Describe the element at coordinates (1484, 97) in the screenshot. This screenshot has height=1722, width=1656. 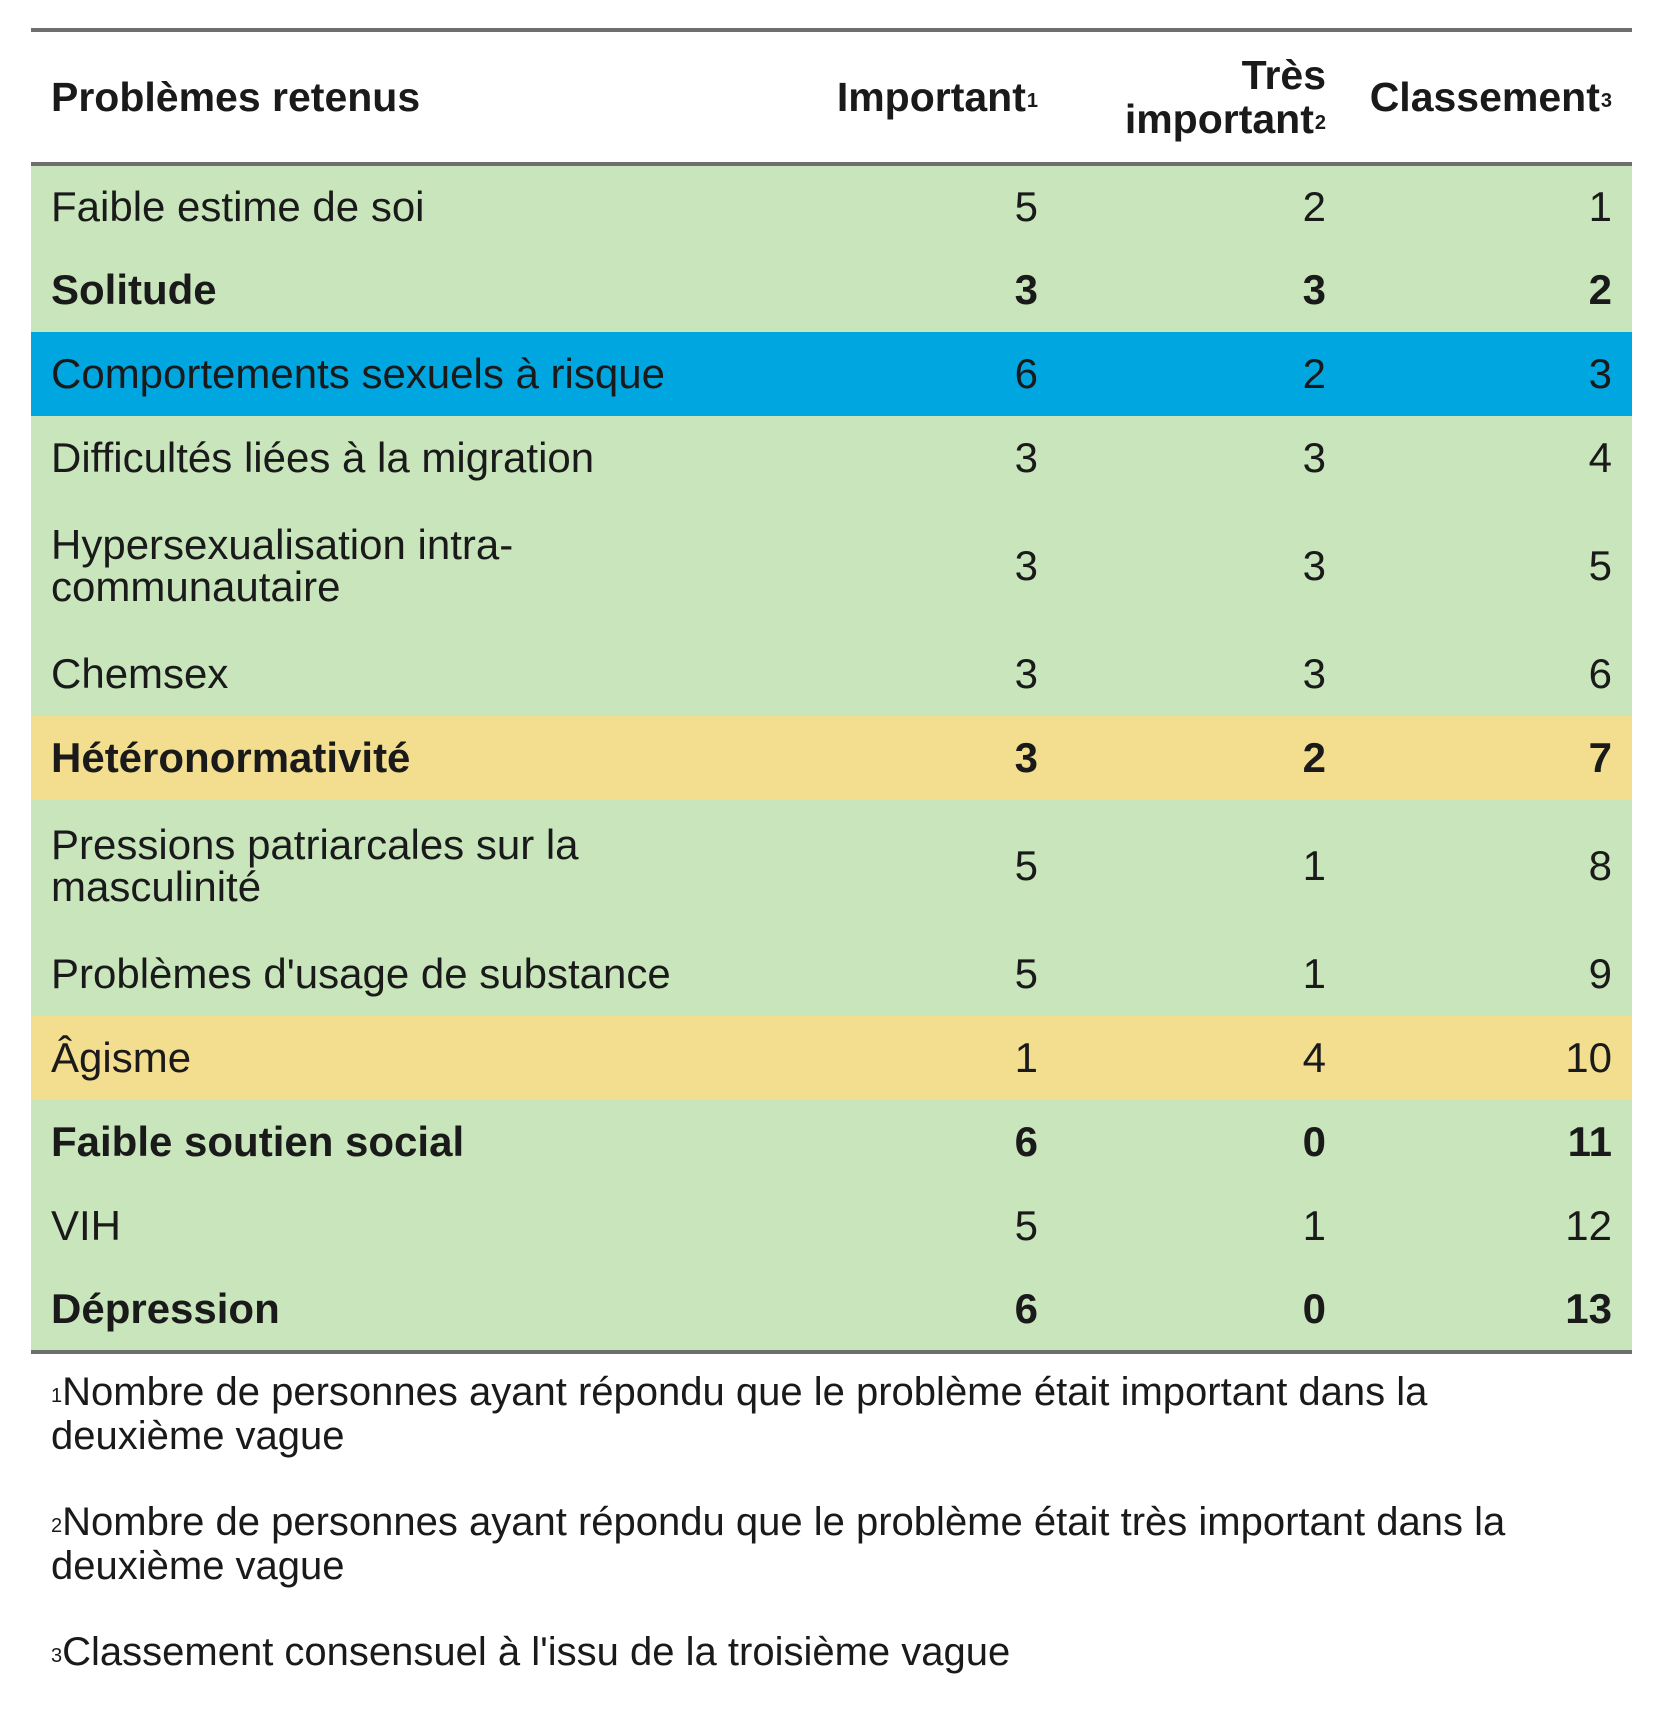
I see `header-label: Classement` at that location.